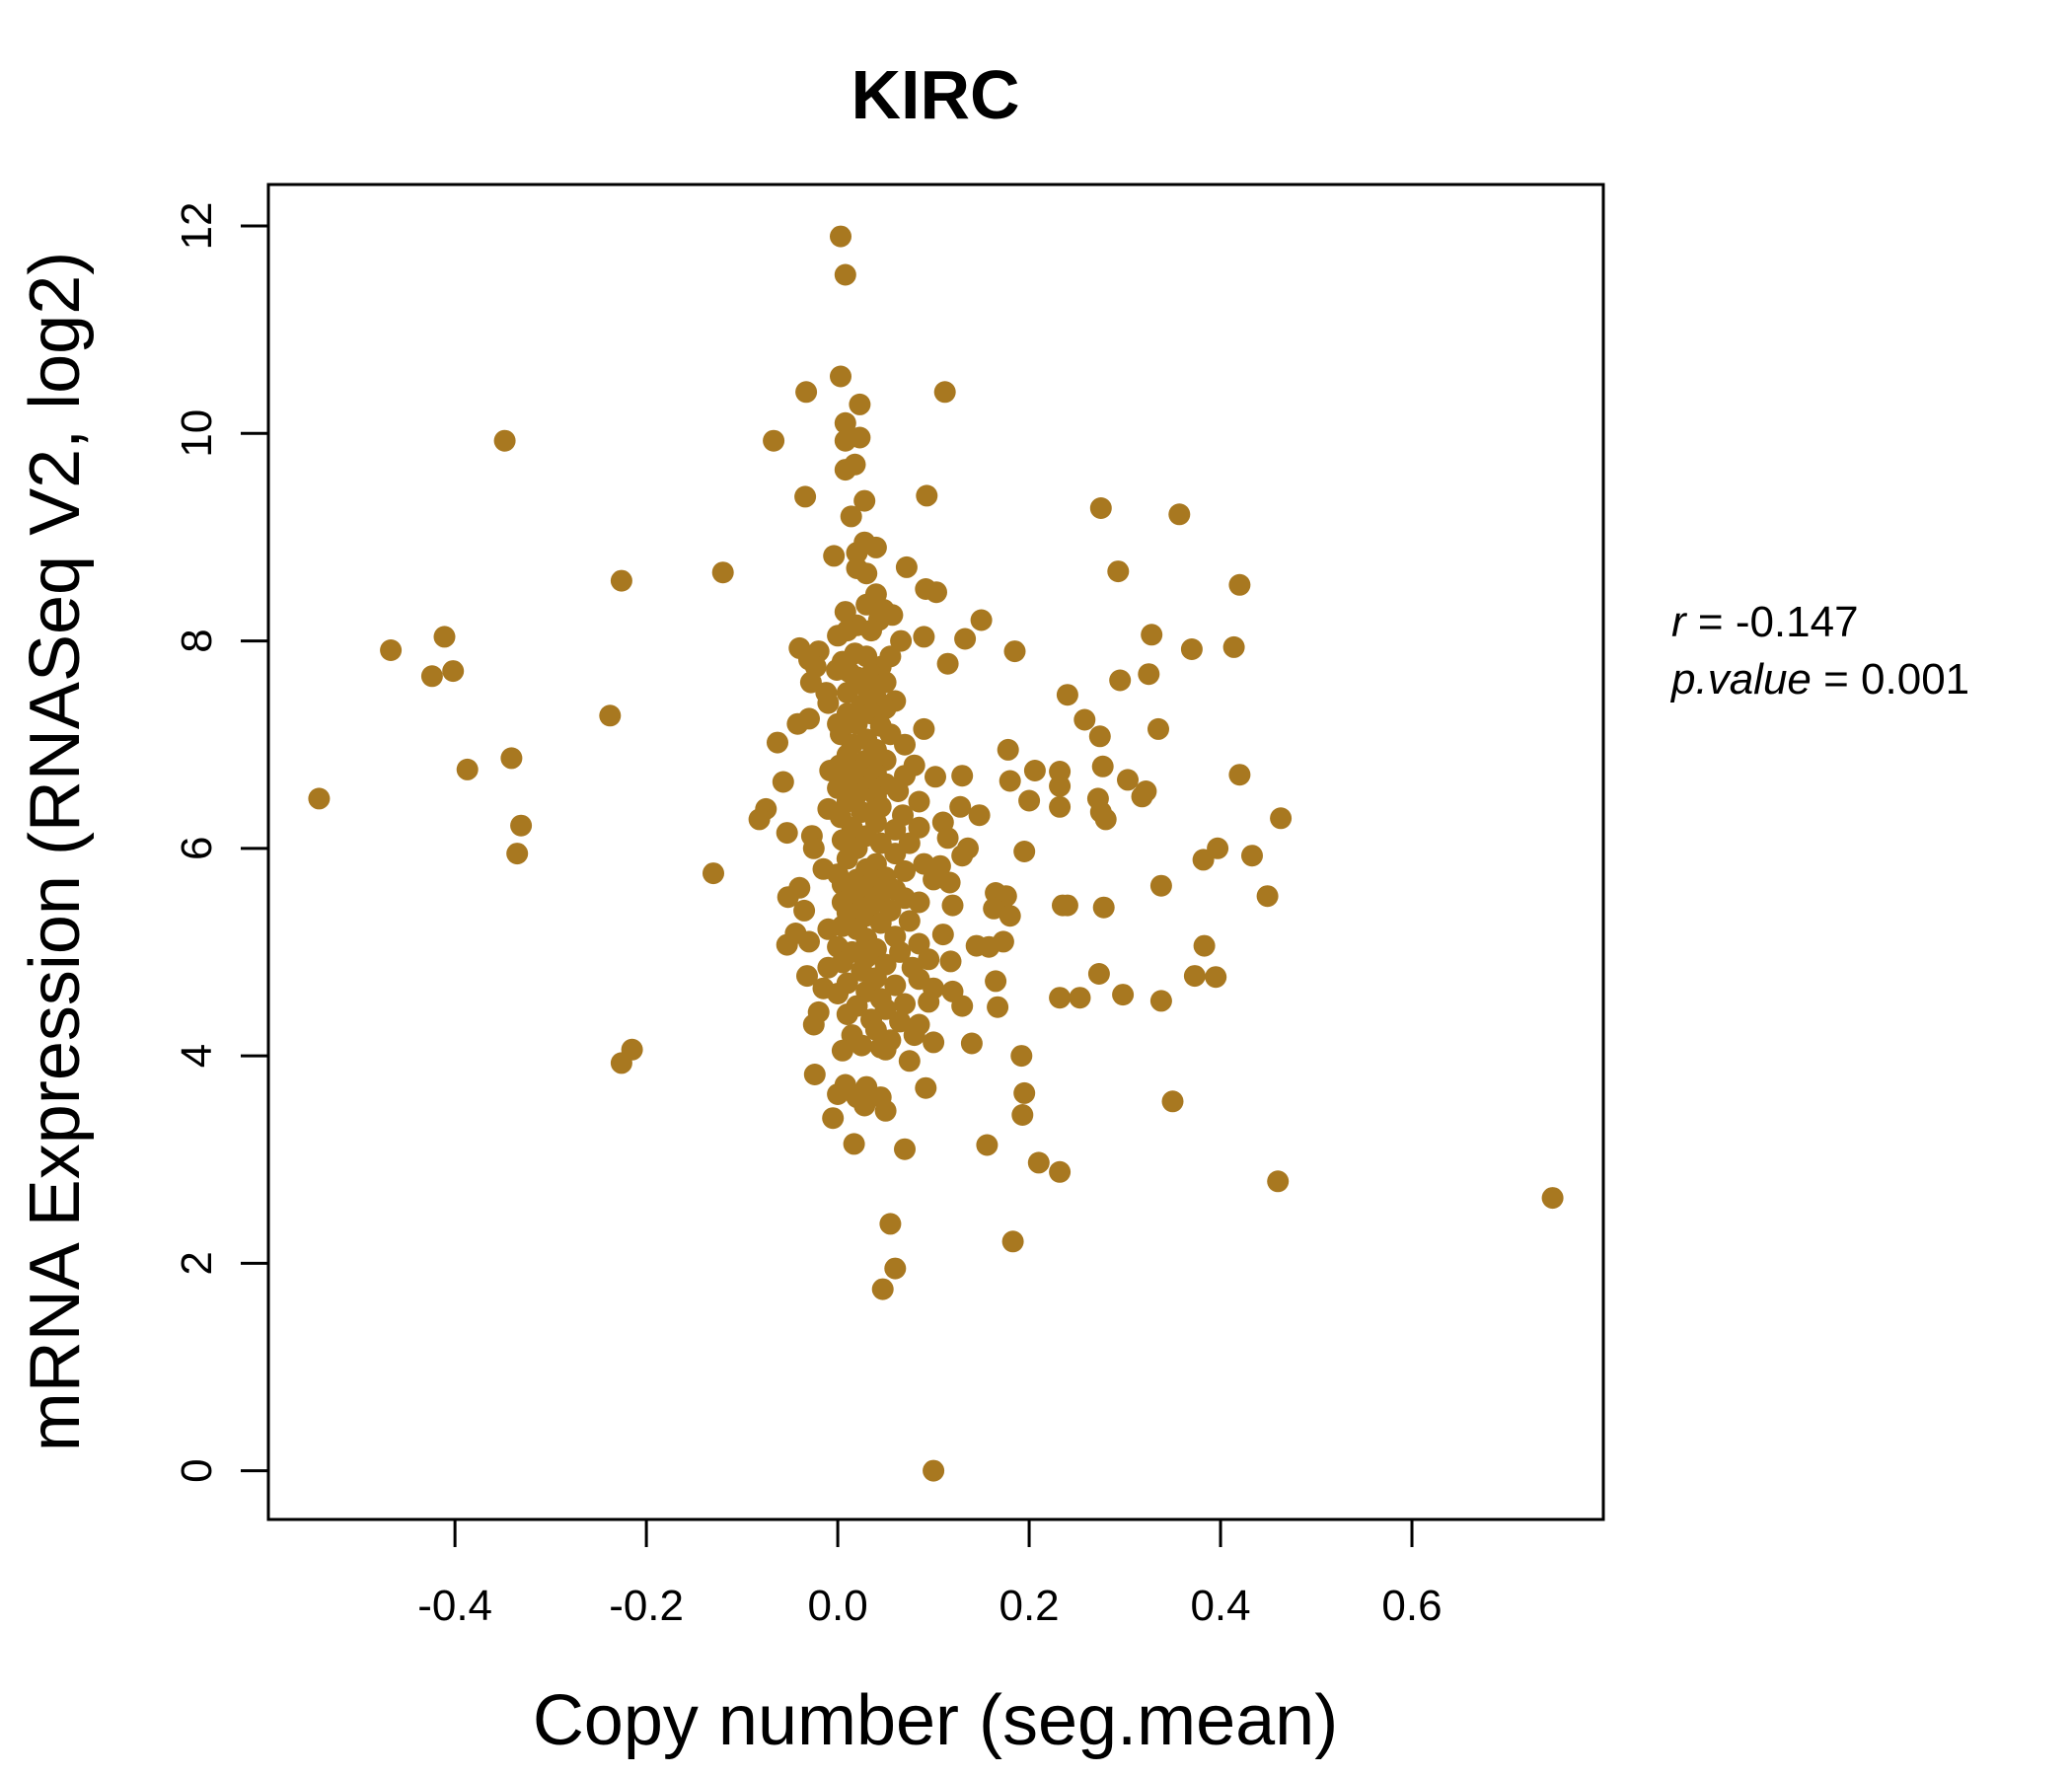 This screenshot has height=1776, width=2072. Describe the element at coordinates (197, 640) in the screenshot. I see `y-tick-label: 8` at that location.